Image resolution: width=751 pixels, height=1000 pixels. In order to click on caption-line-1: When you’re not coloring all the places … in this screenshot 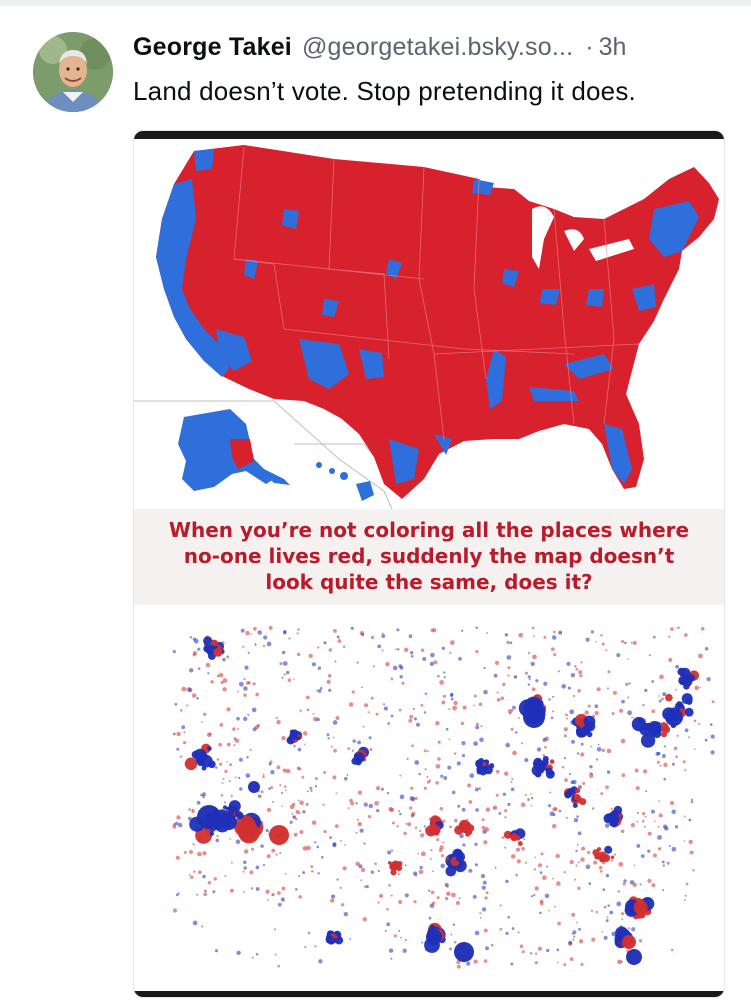, I will do `click(429, 530)`.